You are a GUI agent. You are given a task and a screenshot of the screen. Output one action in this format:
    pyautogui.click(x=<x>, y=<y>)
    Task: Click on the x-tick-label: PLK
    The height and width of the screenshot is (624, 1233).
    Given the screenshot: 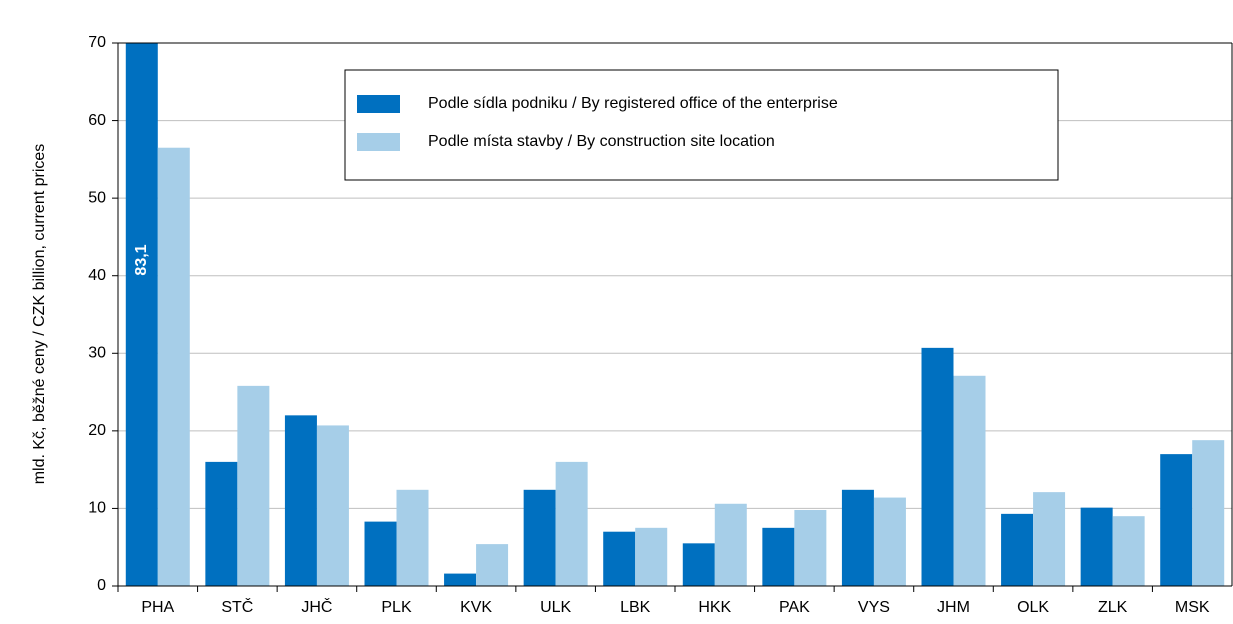 What is the action you would take?
    pyautogui.click(x=396, y=607)
    